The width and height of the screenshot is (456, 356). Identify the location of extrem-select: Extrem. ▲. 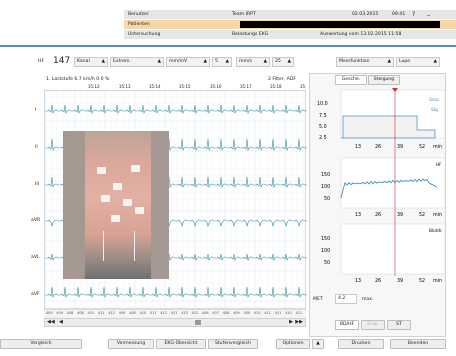
(137, 62).